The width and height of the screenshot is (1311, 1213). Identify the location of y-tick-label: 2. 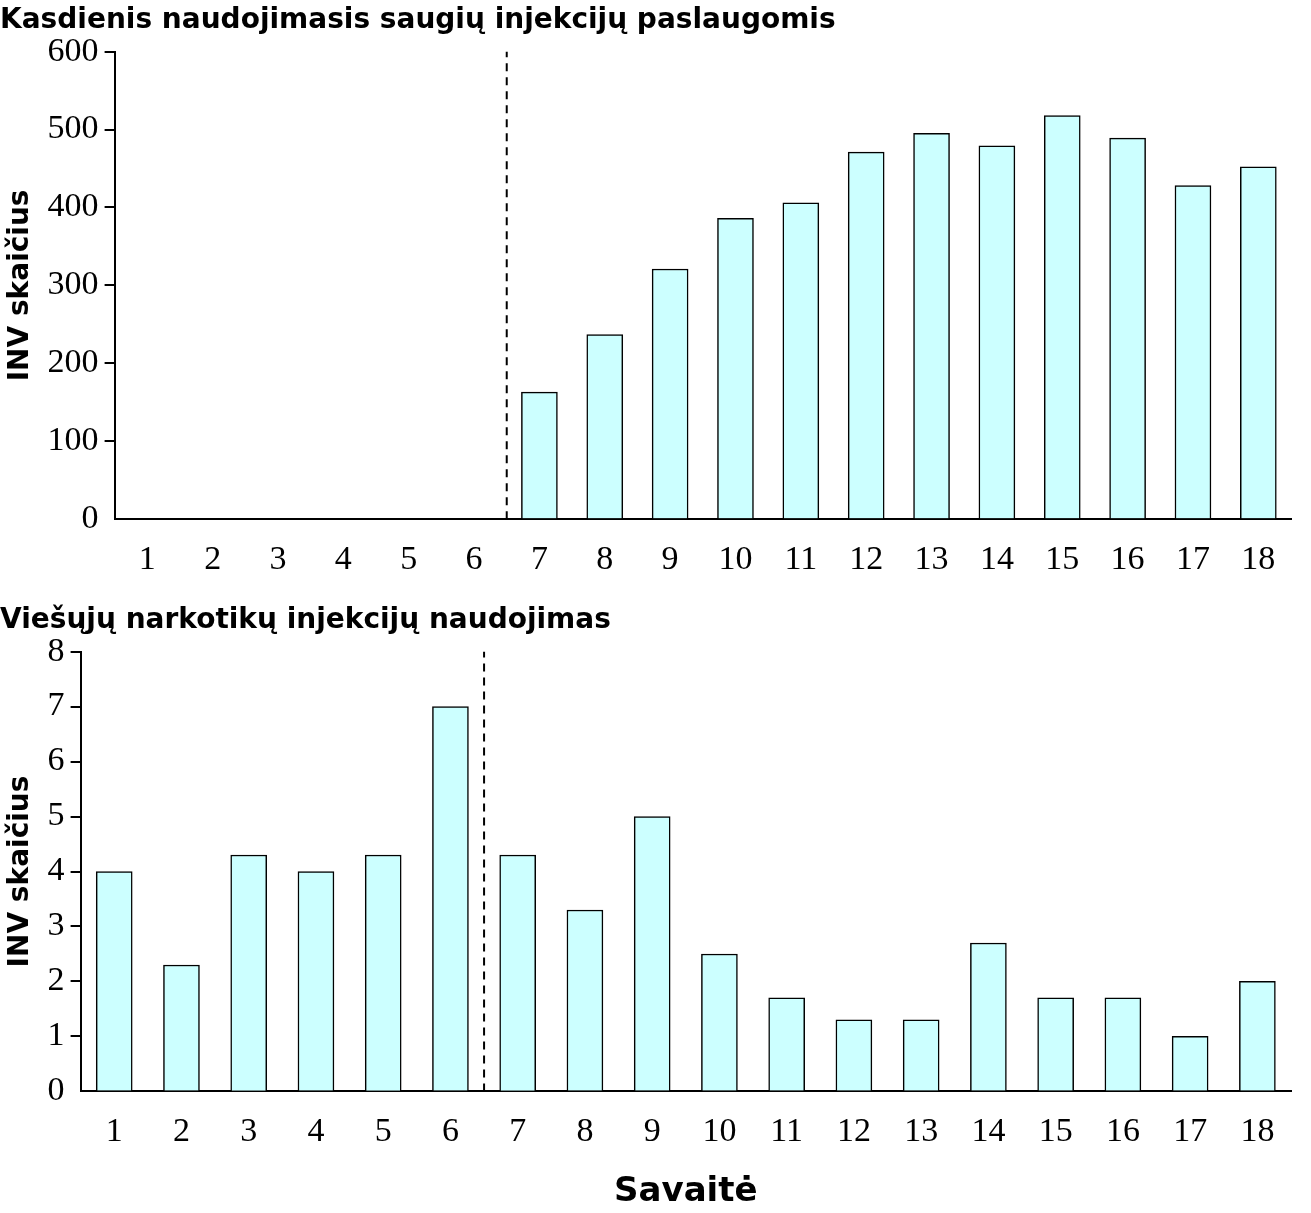
(56, 979).